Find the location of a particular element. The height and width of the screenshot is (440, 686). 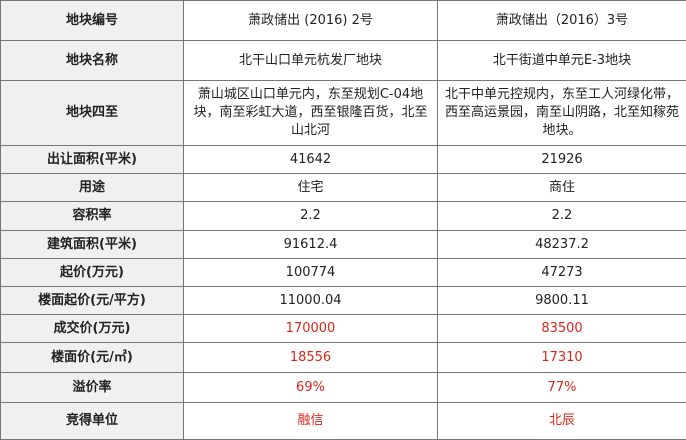

table-row: 用途 住宅 商住 is located at coordinates (343, 187).